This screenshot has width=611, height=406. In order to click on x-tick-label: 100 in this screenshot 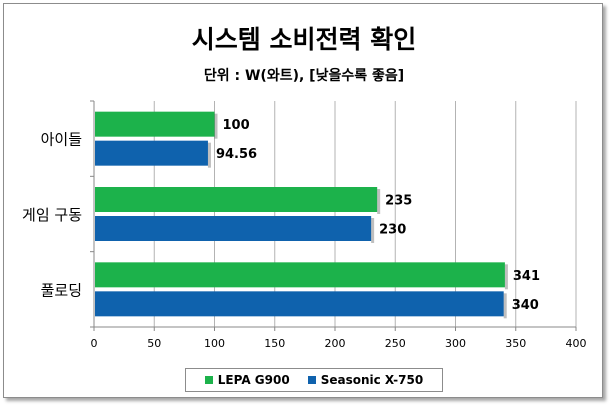, I will do `click(214, 343)`.